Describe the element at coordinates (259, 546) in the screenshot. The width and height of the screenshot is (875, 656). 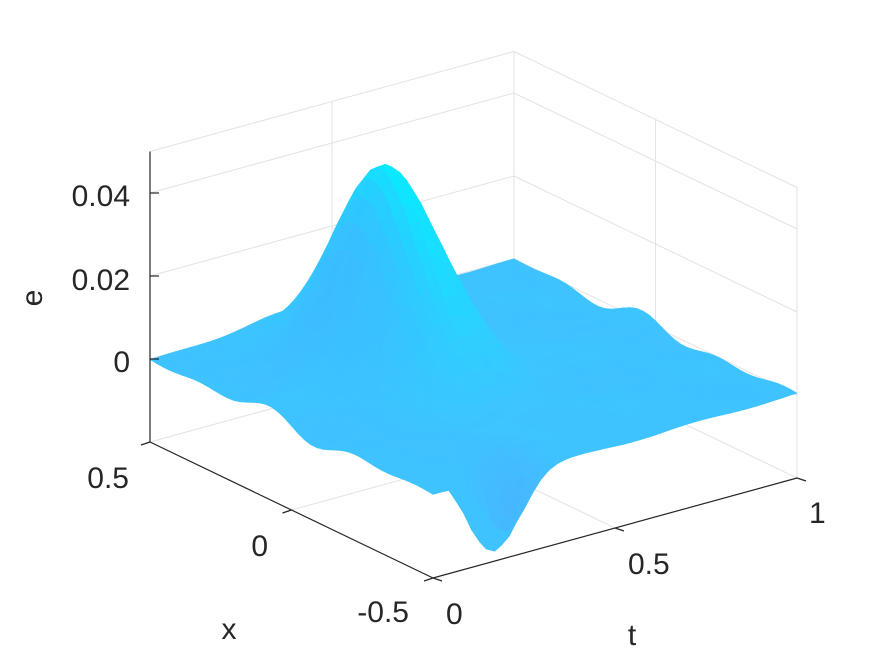
I see `x-tick-0: 0` at that location.